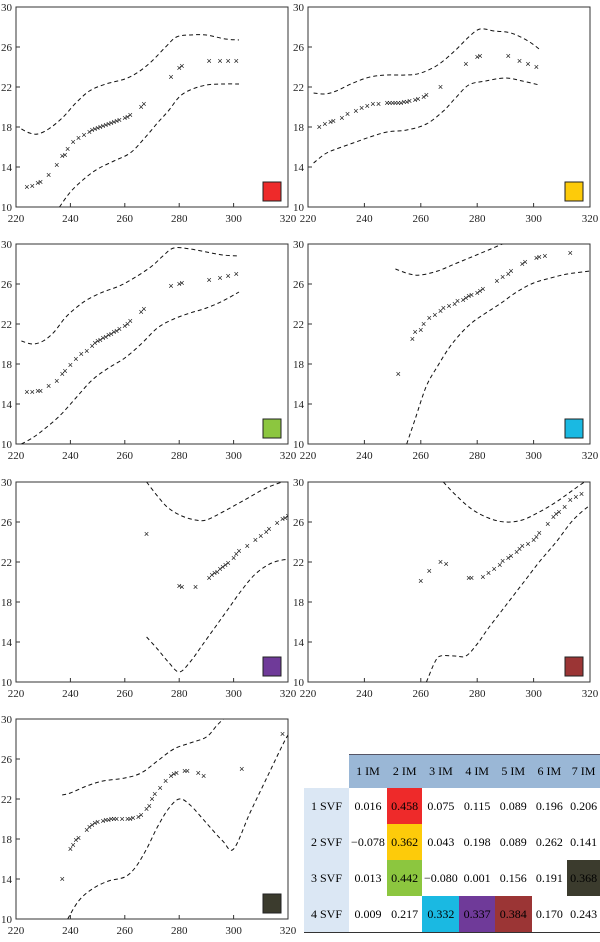 This screenshot has height=942, width=600. I want to click on col-header: 1 IM, so click(368, 771).